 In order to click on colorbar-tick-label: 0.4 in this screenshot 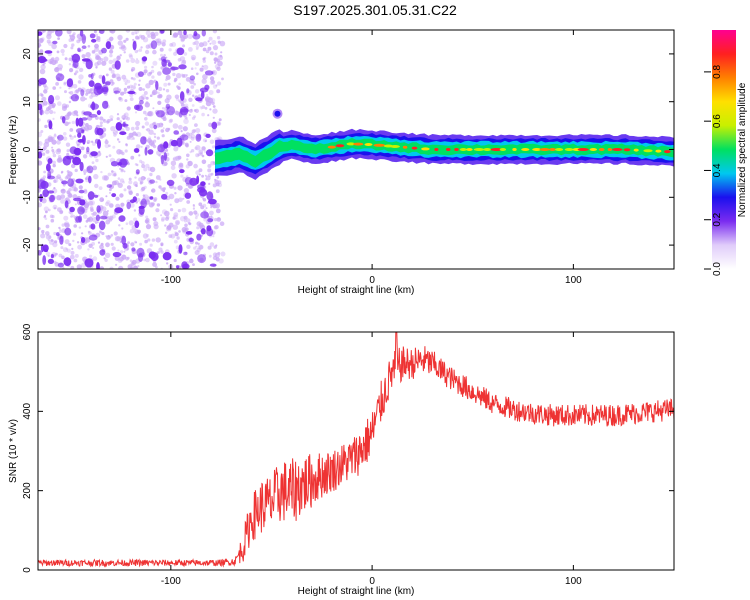, I will do `click(717, 170)`.